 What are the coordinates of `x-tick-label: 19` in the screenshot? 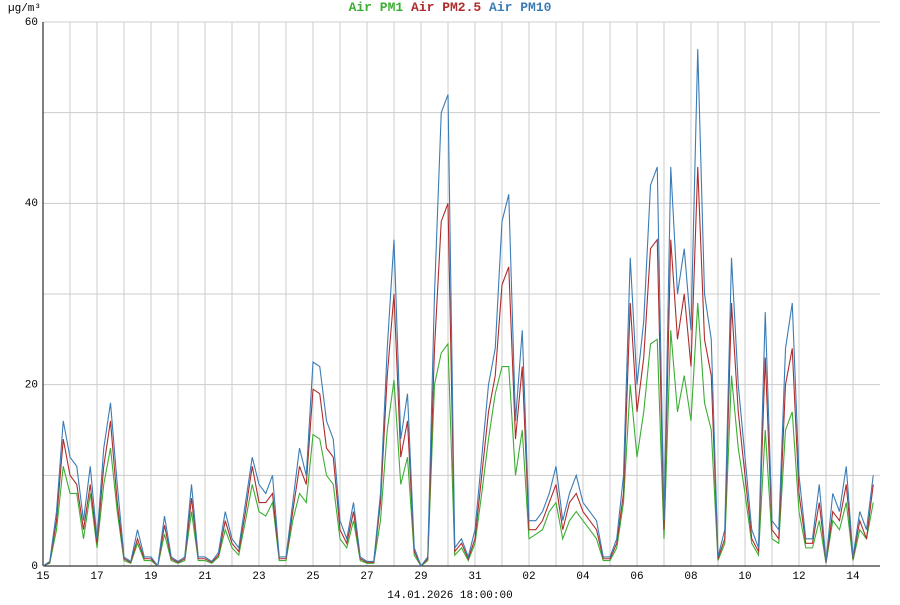 It's located at (150, 577).